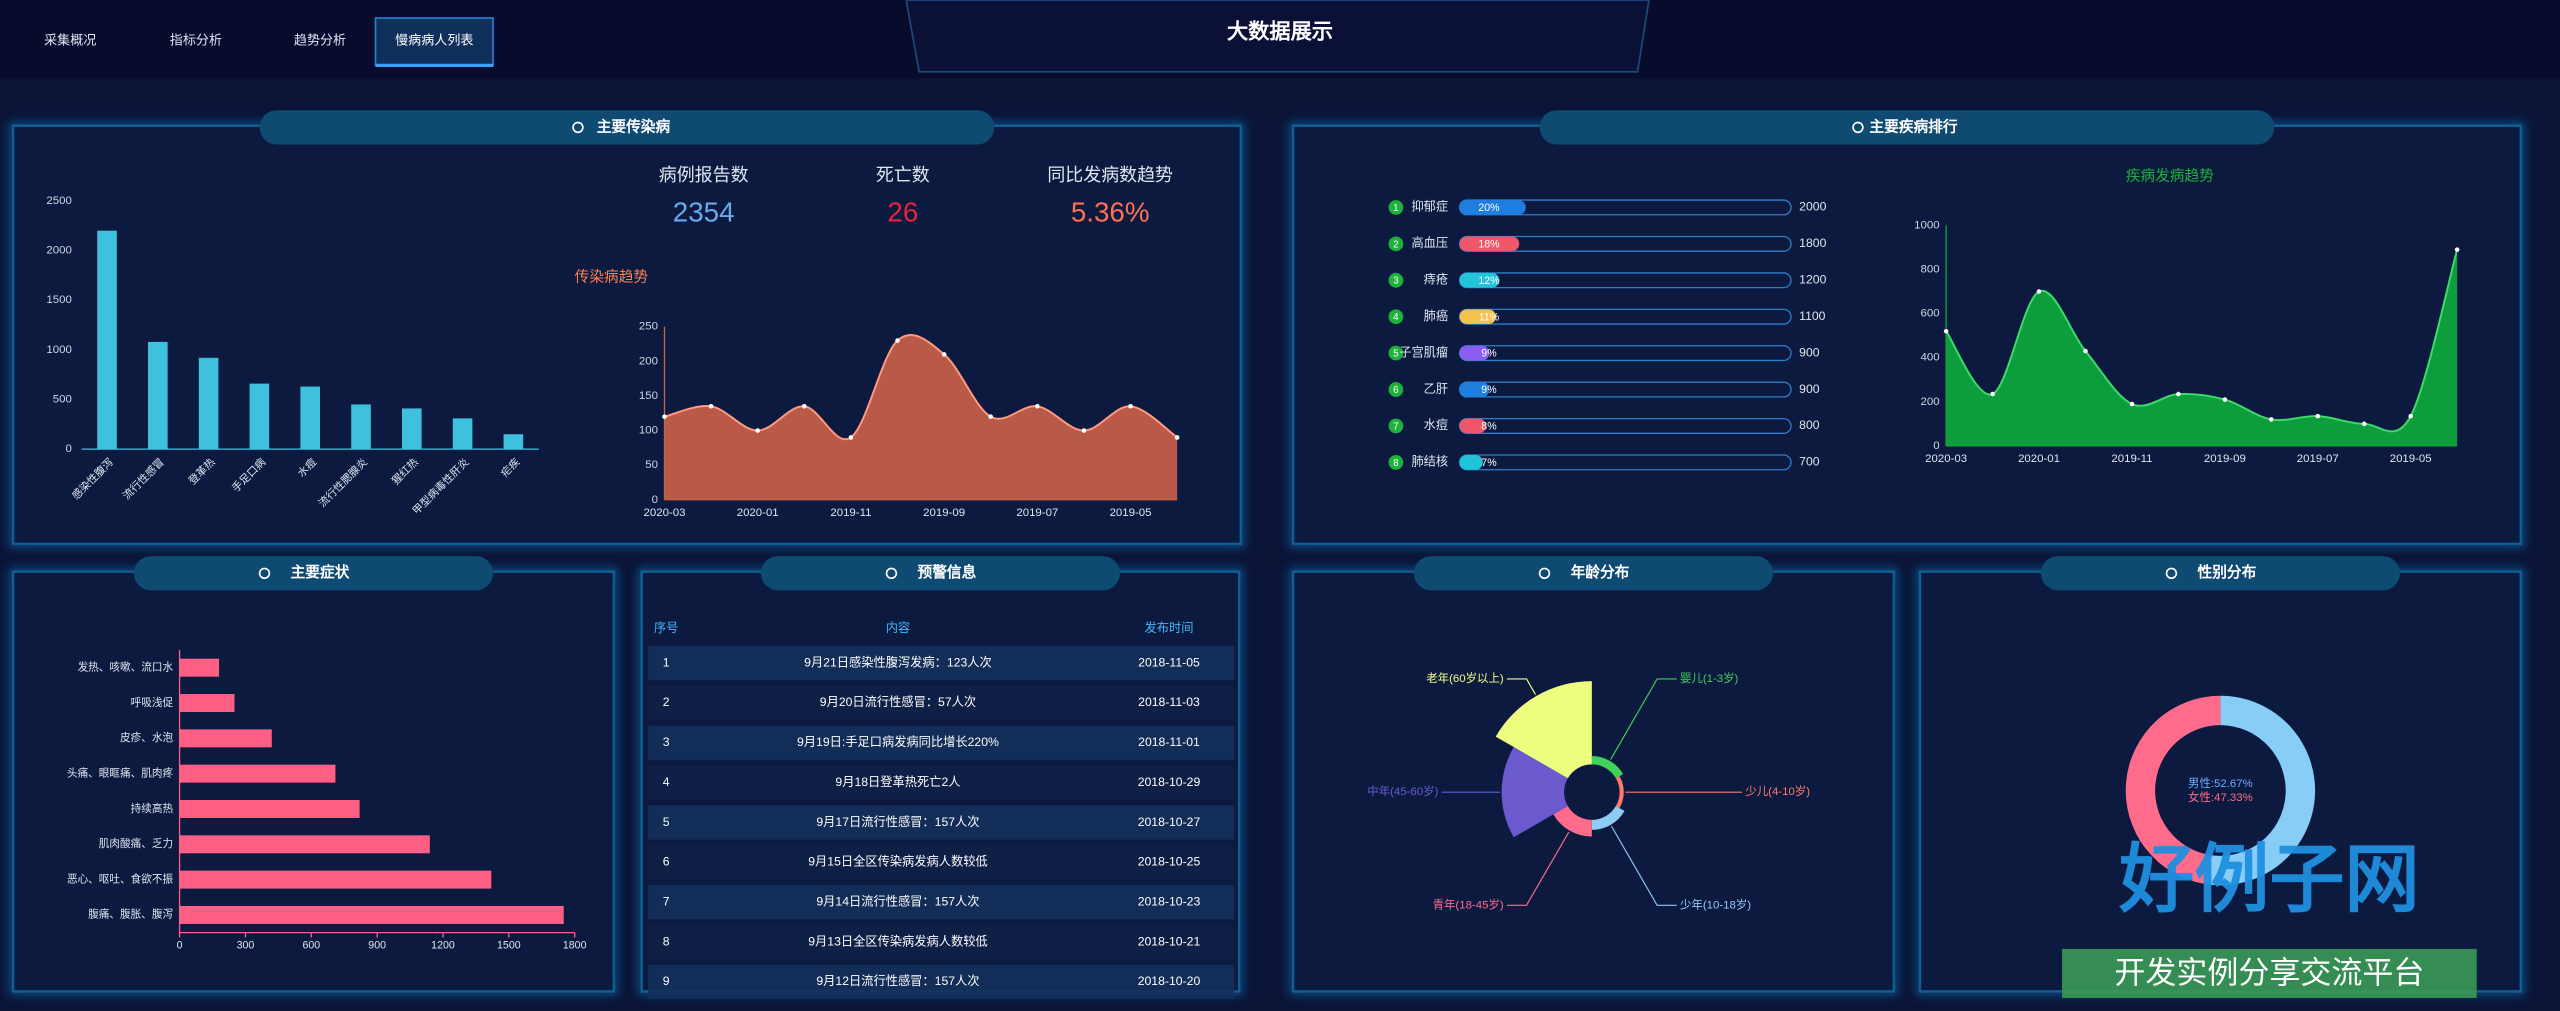  Describe the element at coordinates (2225, 459) in the screenshot. I see `x-tick-label: 2019-09` at that location.